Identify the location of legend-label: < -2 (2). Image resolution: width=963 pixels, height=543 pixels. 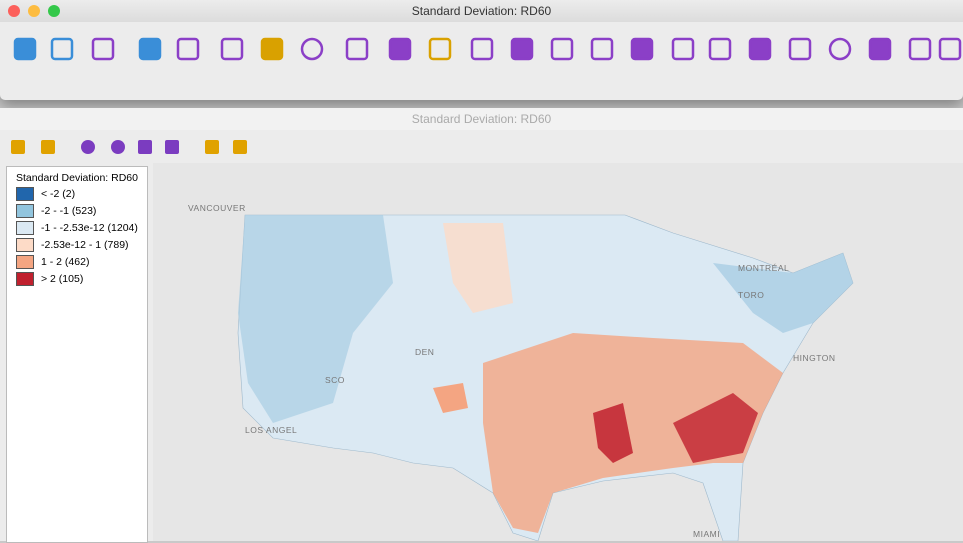
(58, 194).